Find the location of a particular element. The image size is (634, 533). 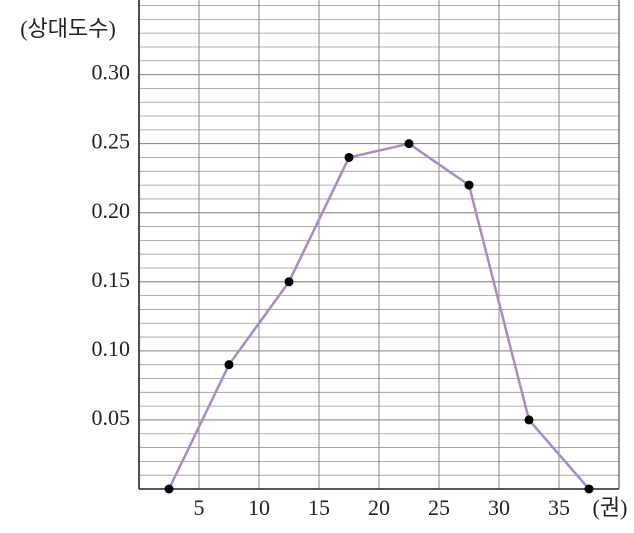

y-tick-label: 0.25 is located at coordinates (111, 141).